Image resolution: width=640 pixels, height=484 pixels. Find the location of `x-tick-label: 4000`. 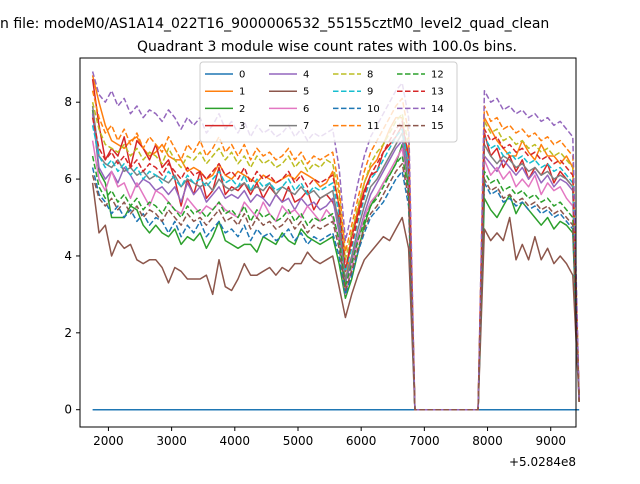

x-tick-label: 4000 is located at coordinates (235, 441).